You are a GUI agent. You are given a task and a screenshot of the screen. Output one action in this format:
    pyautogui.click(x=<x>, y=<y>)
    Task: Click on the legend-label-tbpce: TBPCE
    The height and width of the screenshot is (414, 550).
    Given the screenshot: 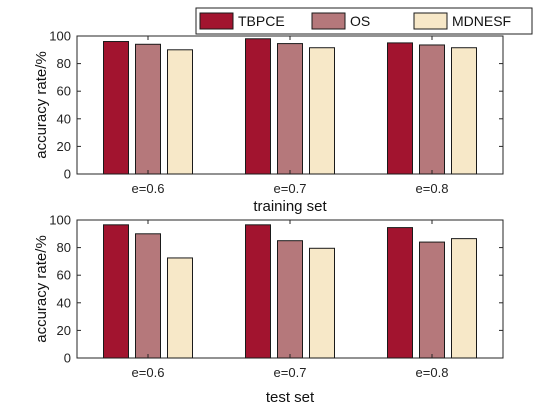 What is the action you would take?
    pyautogui.click(x=261, y=21)
    